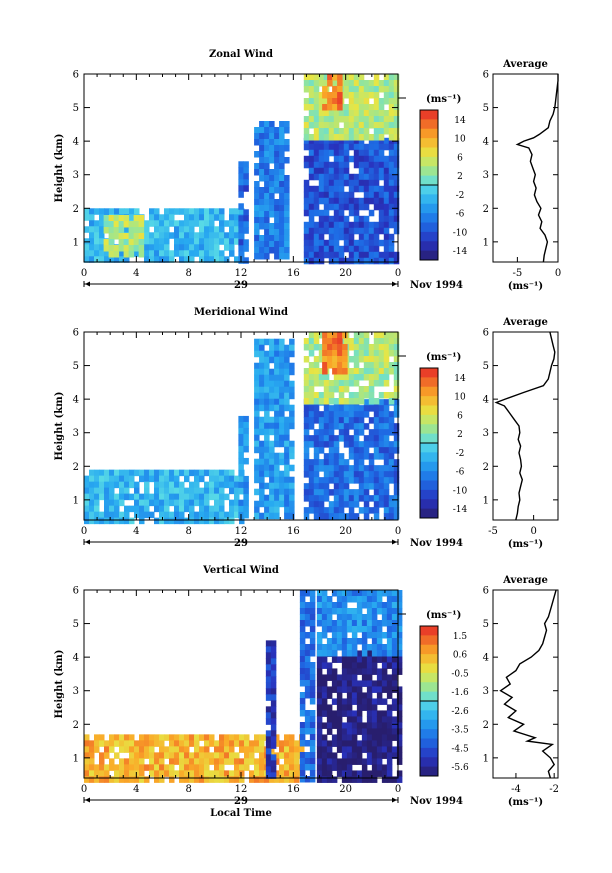 The height and width of the screenshot is (873, 612). What do you see at coordinates (516, 789) in the screenshot?
I see `average-x-tick-label: -4` at bounding box center [516, 789].